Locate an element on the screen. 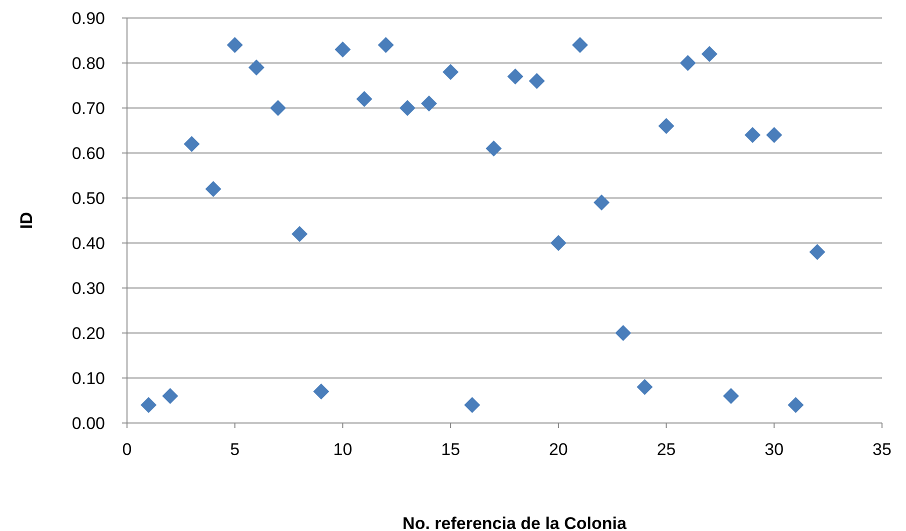  y-tick-label: 0.20 is located at coordinates (88, 333).